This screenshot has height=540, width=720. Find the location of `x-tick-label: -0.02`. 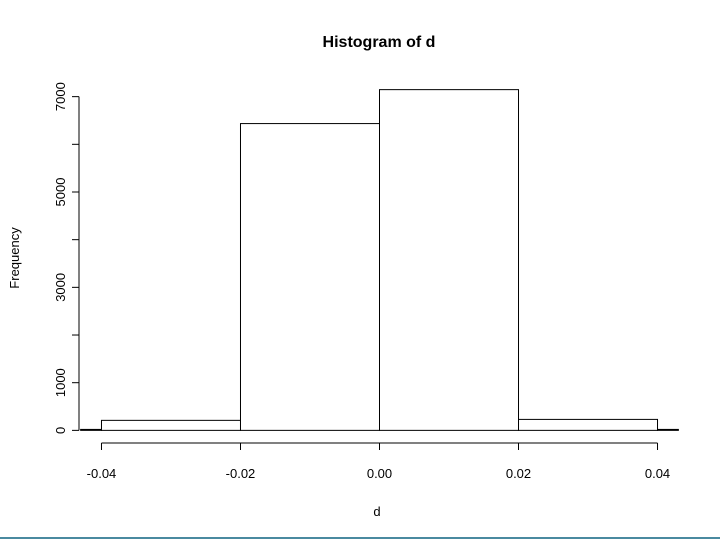

x-tick-label: -0.02 is located at coordinates (241, 473).